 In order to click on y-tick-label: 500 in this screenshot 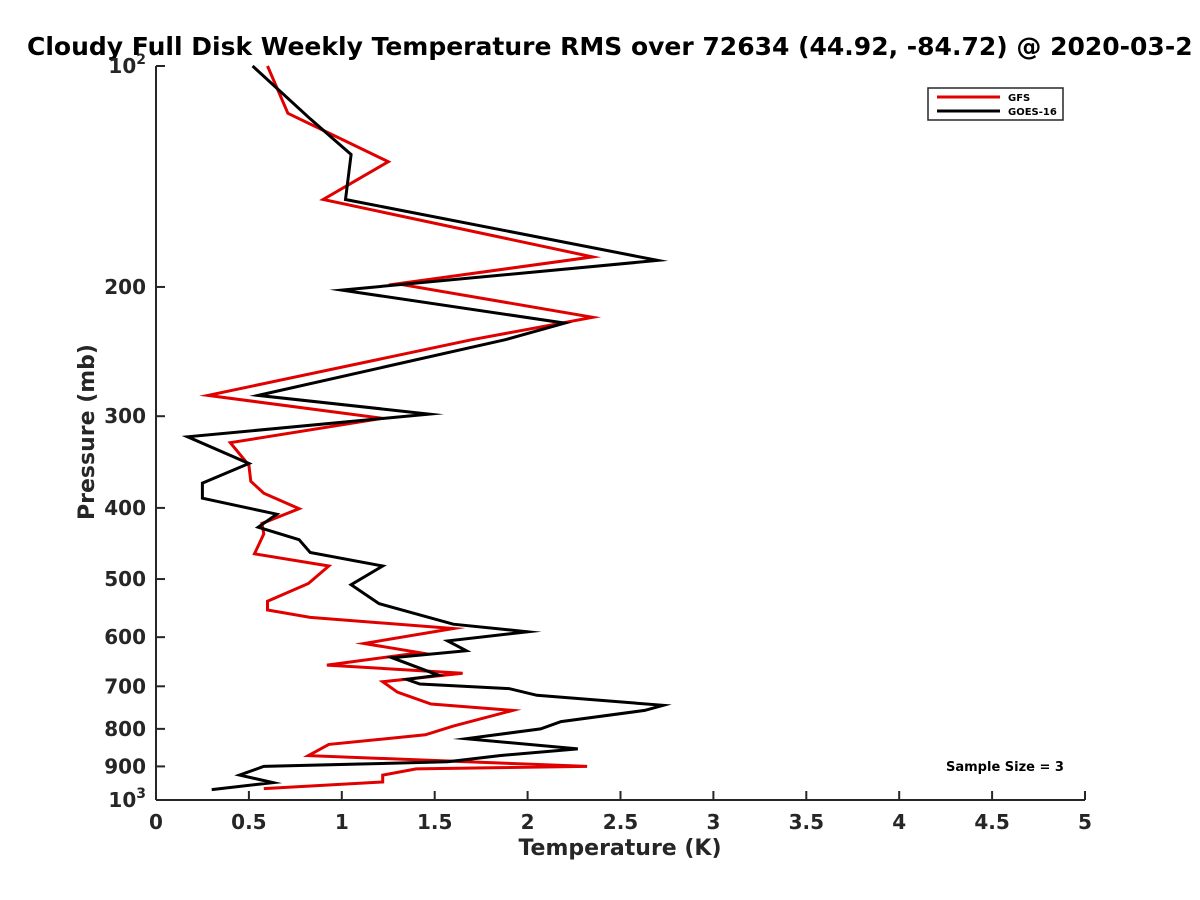, I will do `click(125, 579)`.